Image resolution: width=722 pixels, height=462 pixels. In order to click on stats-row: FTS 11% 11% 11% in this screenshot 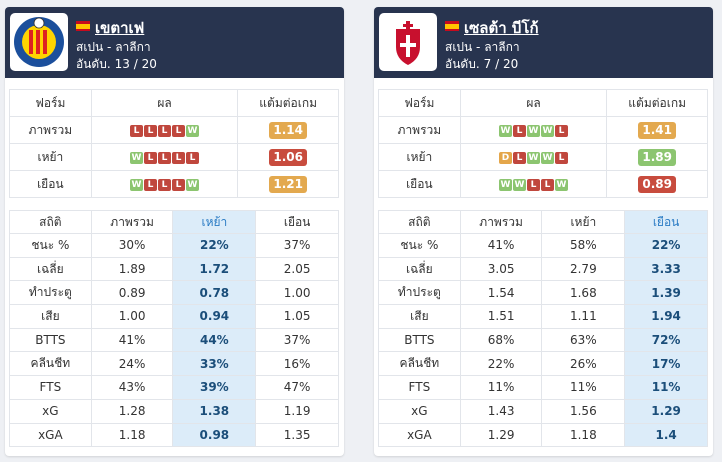, I will do `click(543, 387)`.